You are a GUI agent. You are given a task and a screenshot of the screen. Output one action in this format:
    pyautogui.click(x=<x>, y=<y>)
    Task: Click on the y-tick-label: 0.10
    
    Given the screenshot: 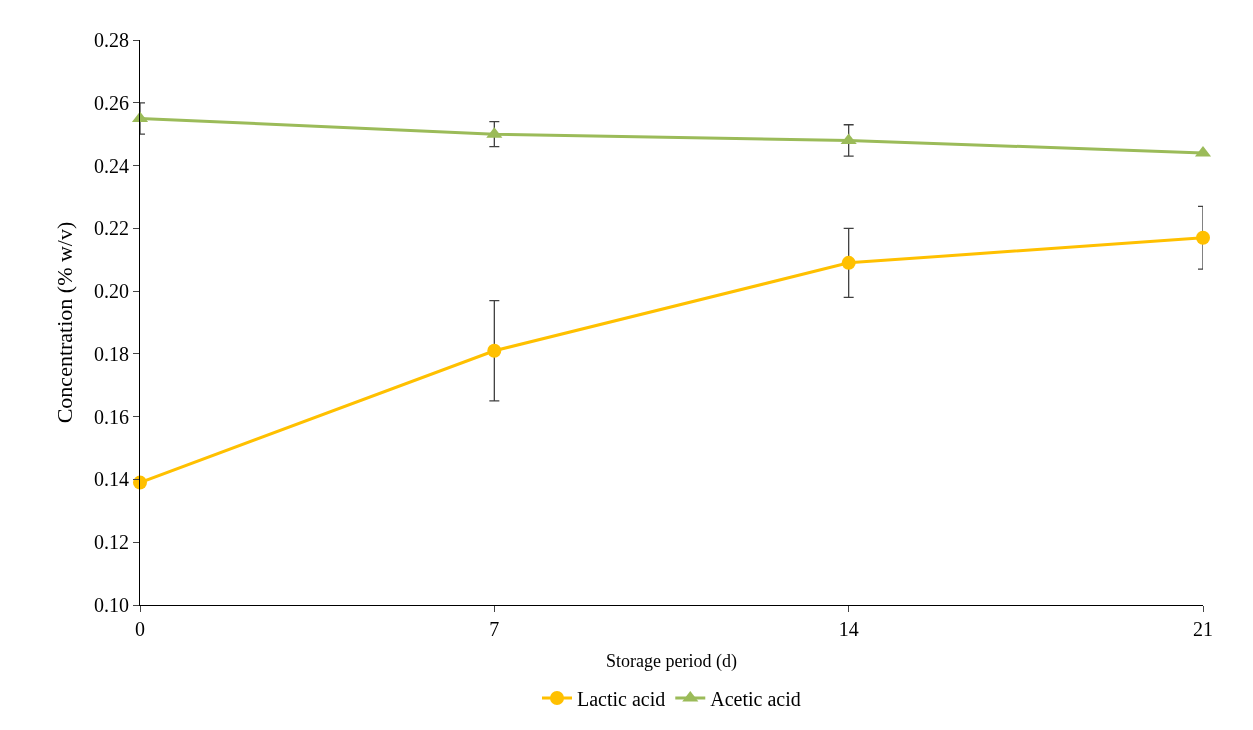 What is the action you would take?
    pyautogui.click(x=111, y=605)
    